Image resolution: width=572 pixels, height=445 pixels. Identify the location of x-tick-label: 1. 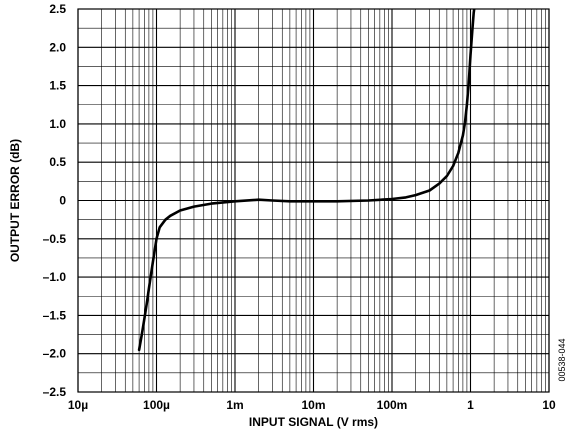
(470, 405).